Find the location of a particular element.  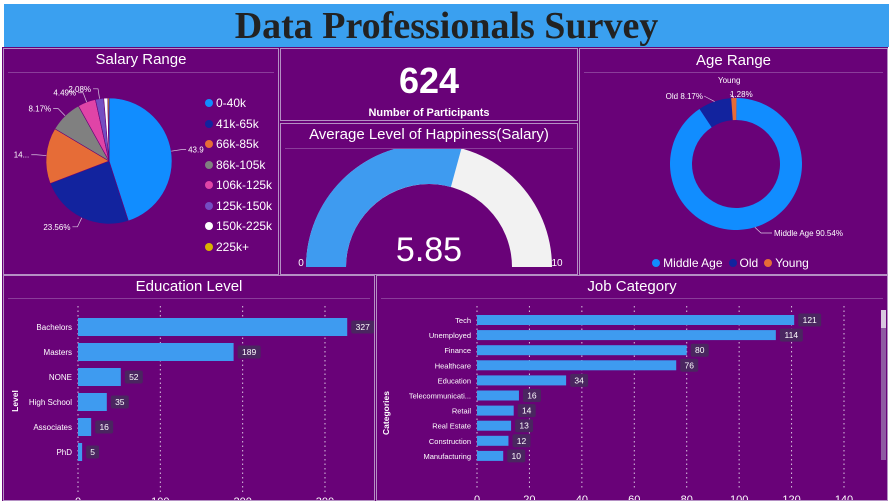

edu-y-axis-label: Level is located at coordinates (15, 401).